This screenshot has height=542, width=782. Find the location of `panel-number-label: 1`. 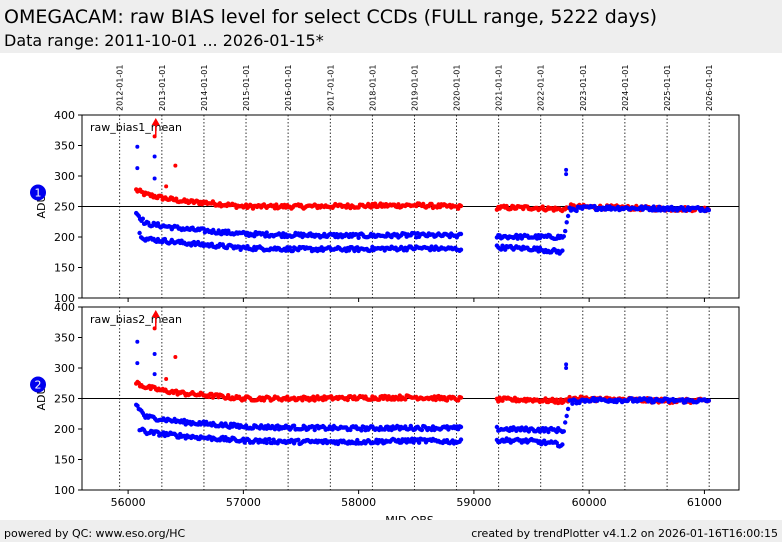

panel-number-label: 1 is located at coordinates (38, 193).